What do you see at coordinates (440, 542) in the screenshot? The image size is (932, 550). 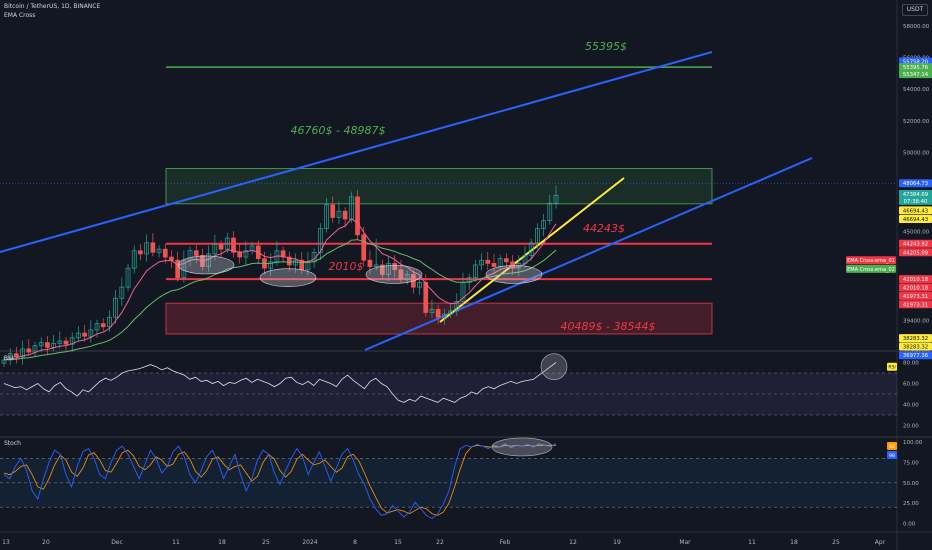 I see `time-tick-label: 22` at bounding box center [440, 542].